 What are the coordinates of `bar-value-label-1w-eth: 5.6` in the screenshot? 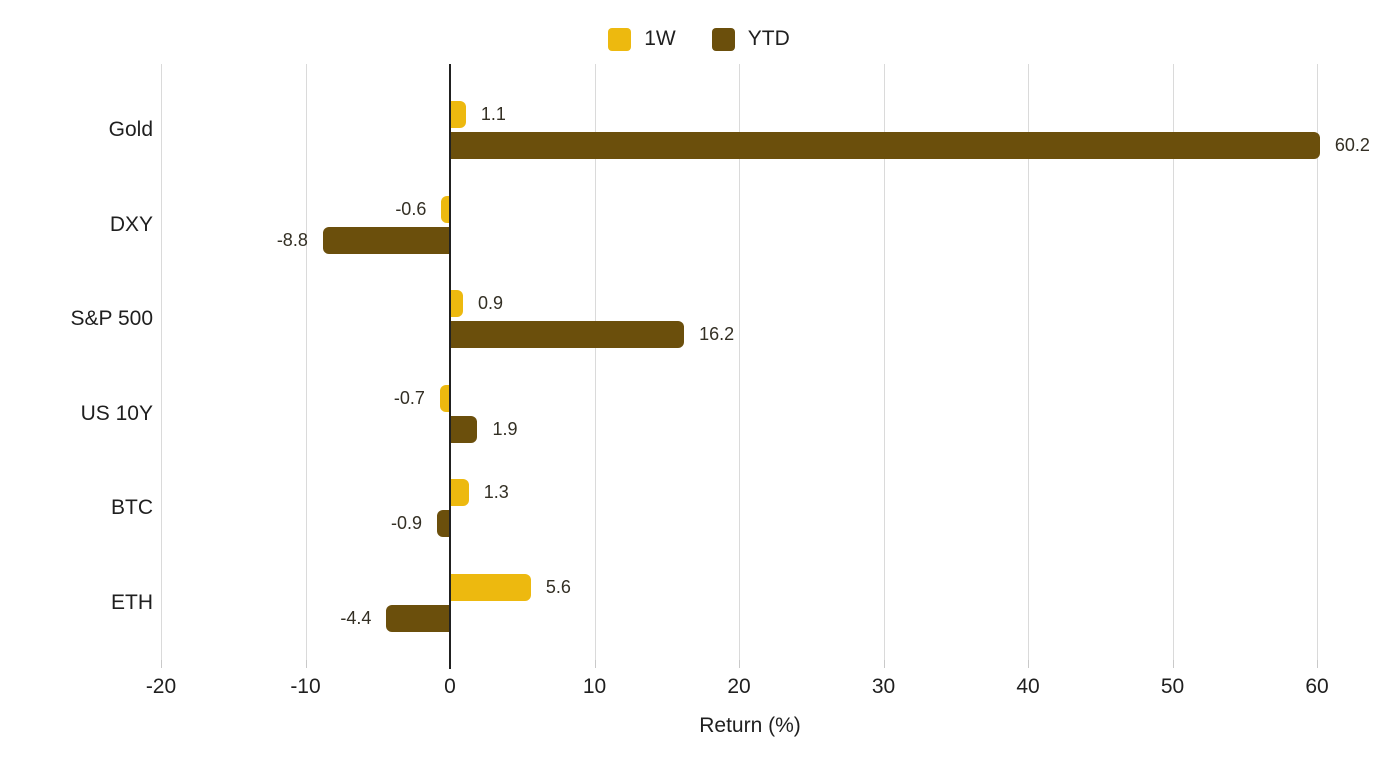 It's located at (558, 587).